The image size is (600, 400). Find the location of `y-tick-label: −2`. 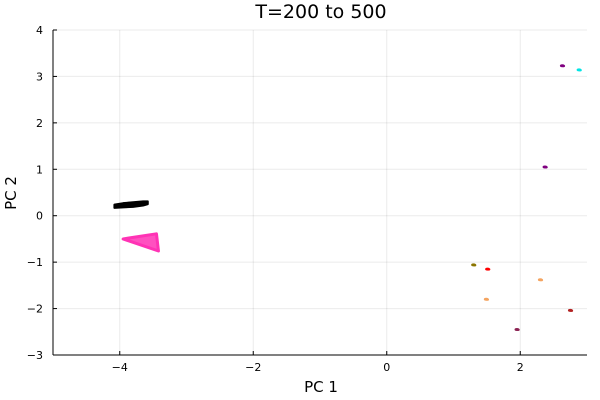

y-tick-label: −2 is located at coordinates (35, 309).